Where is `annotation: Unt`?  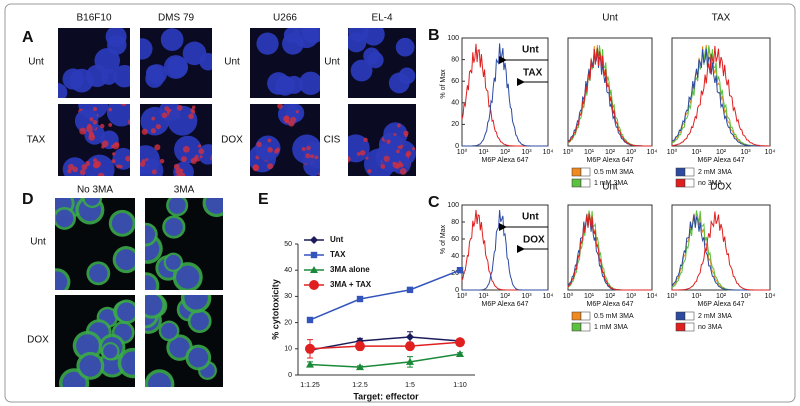 annotation: Unt is located at coordinates (530, 217).